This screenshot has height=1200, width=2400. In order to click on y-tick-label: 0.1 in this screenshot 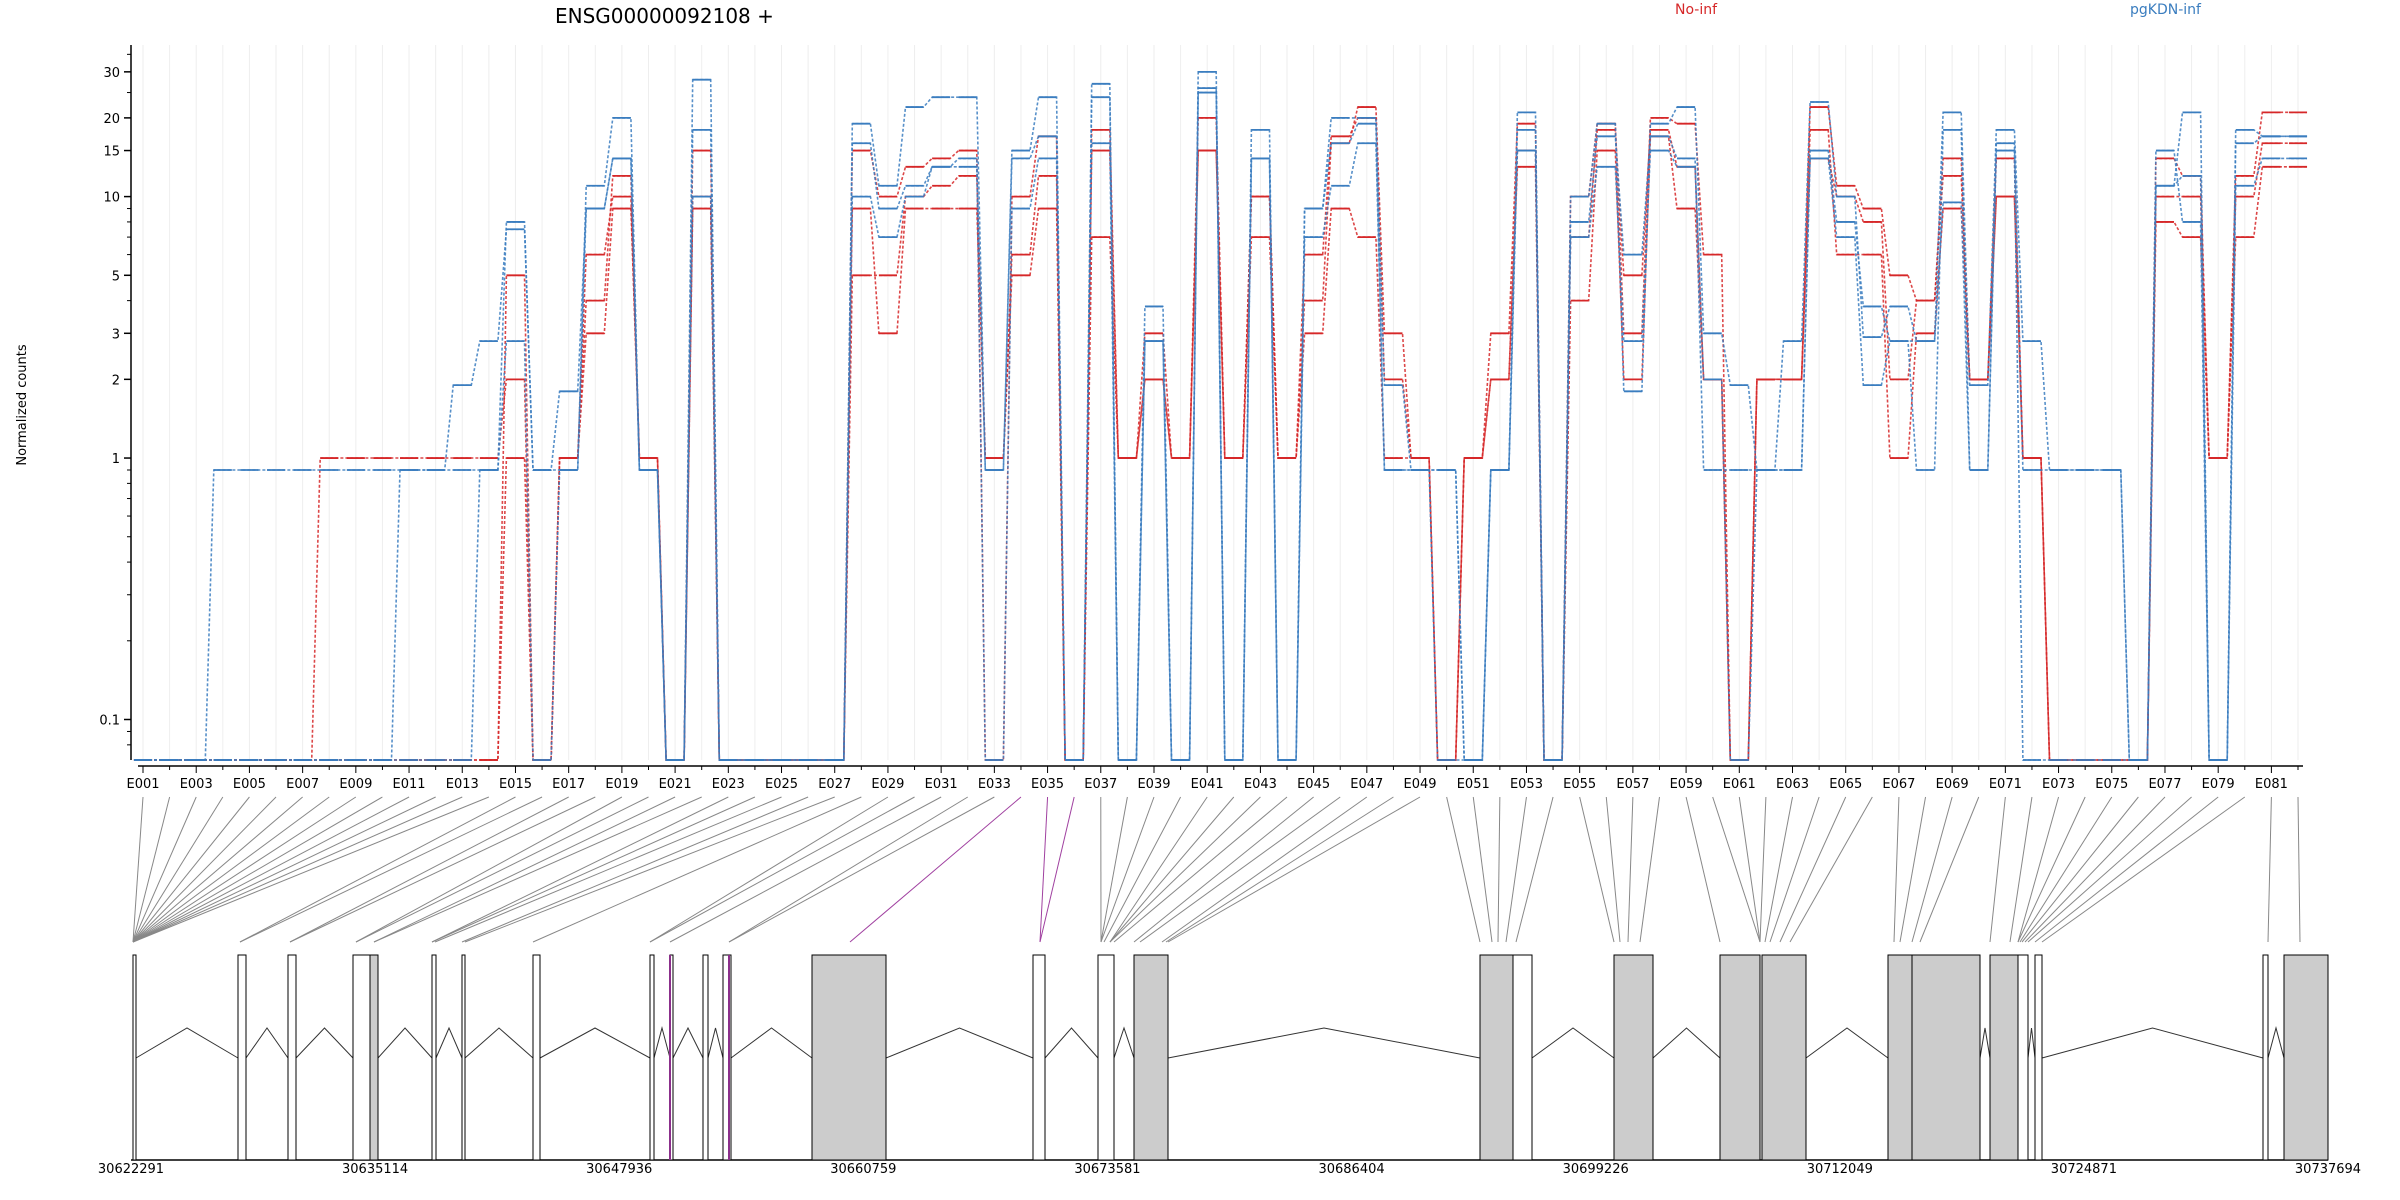, I will do `click(109, 720)`.